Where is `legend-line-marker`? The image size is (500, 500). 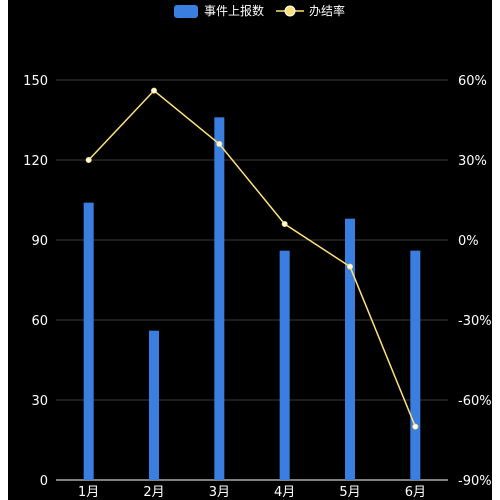
legend-line-marker is located at coordinates (290, 11).